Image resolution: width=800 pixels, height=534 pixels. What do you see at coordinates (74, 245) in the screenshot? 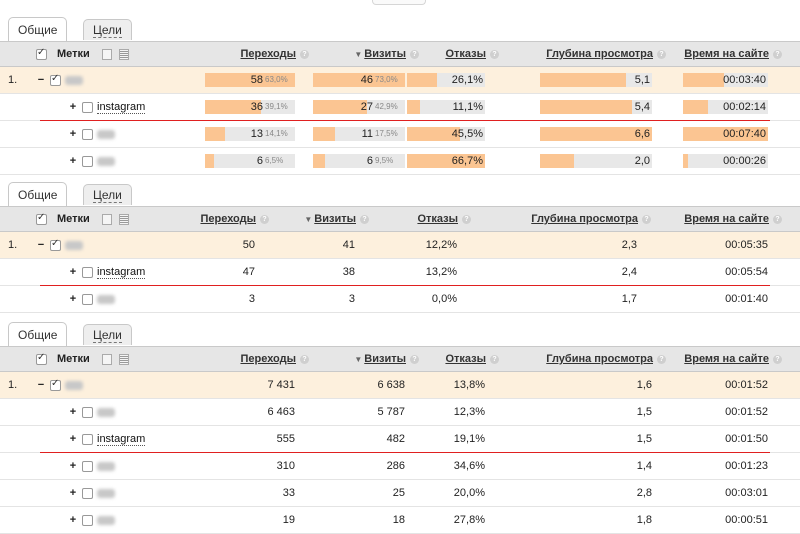
I see `blurred-label` at bounding box center [74, 245].